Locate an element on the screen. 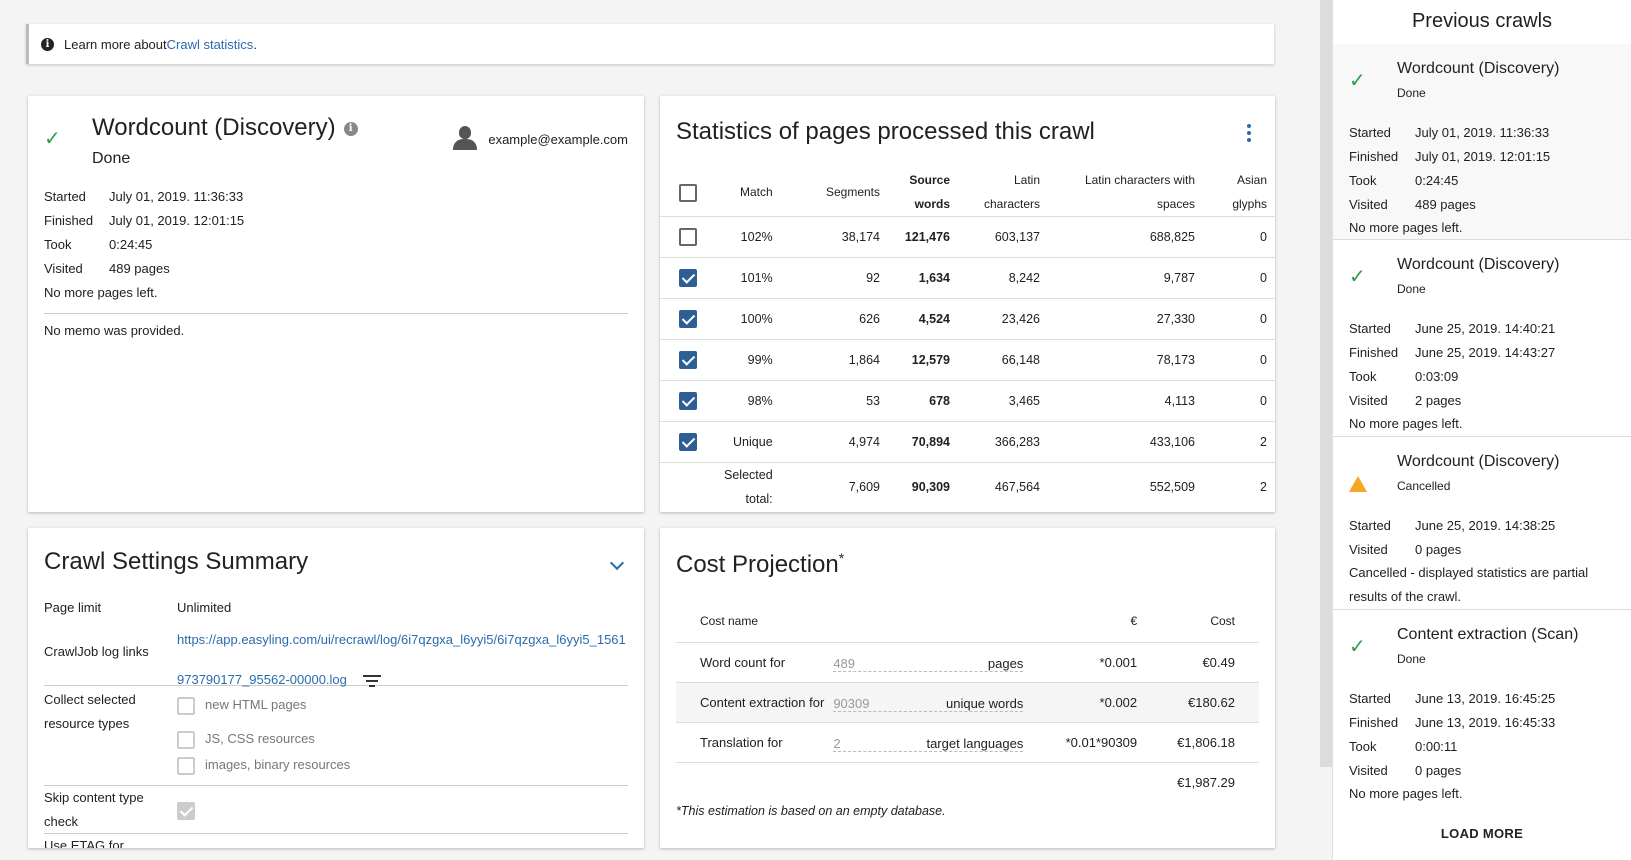 This screenshot has height=860, width=1631. detail-row: Took 0:00:11 is located at coordinates (1482, 746).